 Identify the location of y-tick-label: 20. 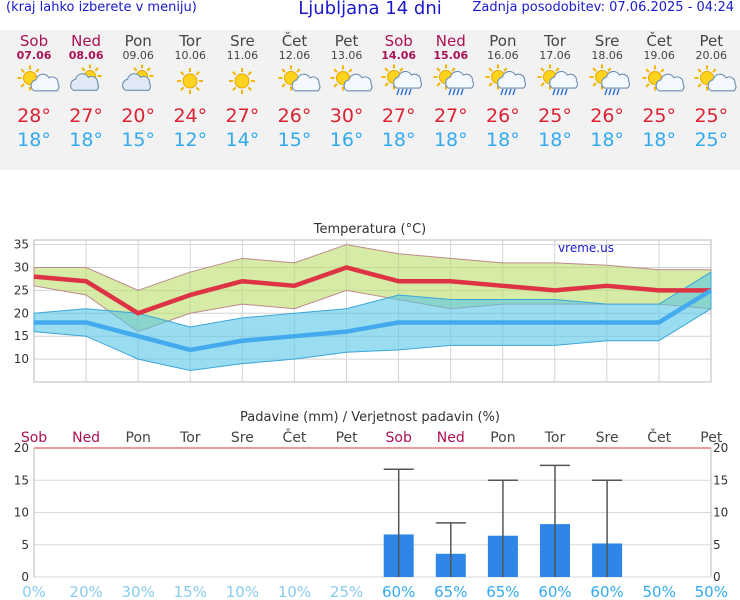
(21, 313).